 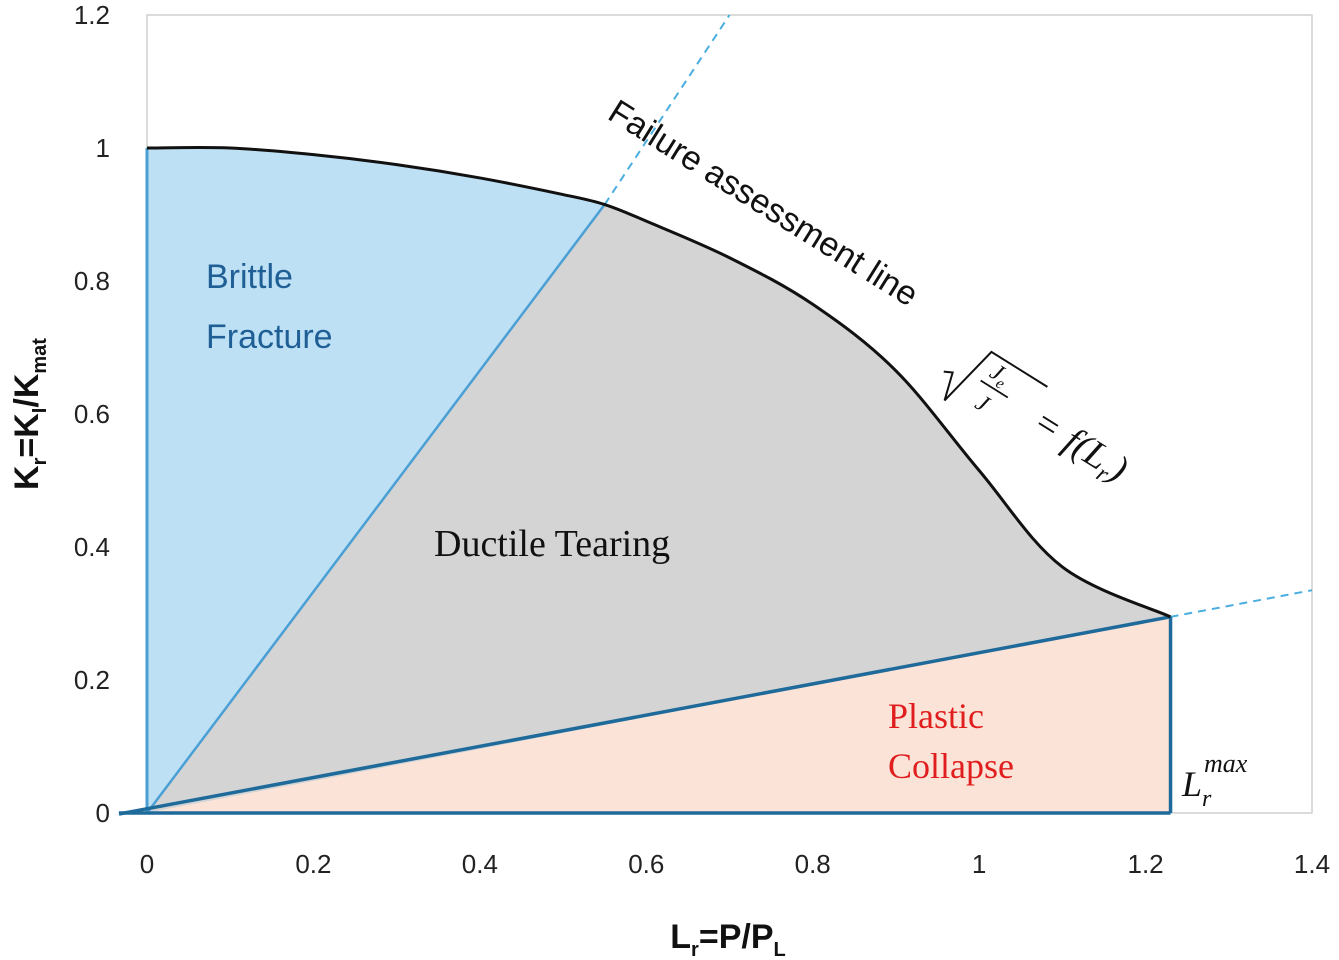 What do you see at coordinates (313, 864) in the screenshot?
I see `x-tick-label: 0.2` at bounding box center [313, 864].